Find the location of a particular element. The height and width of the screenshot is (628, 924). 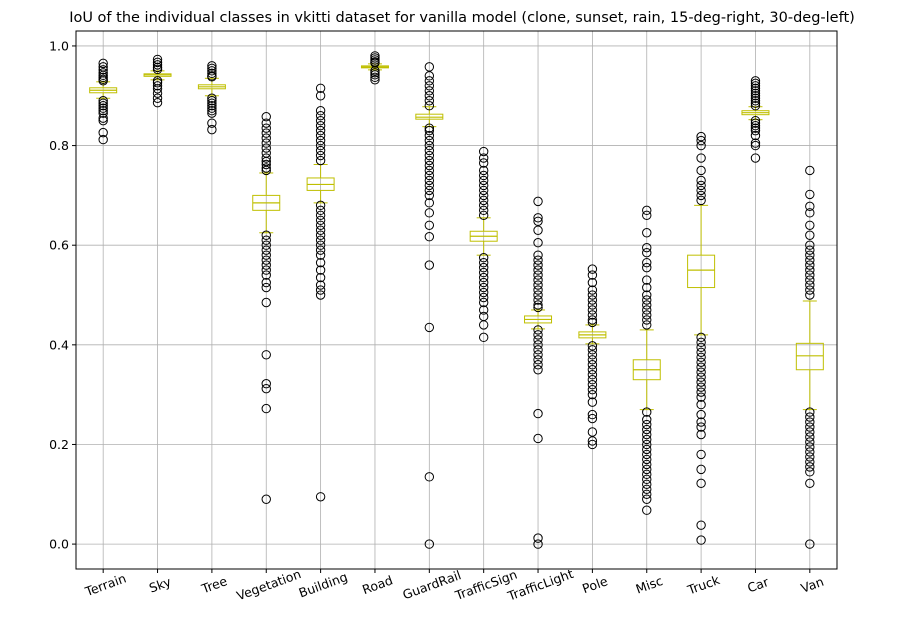

x-tick-label: Pole is located at coordinates (595, 584).